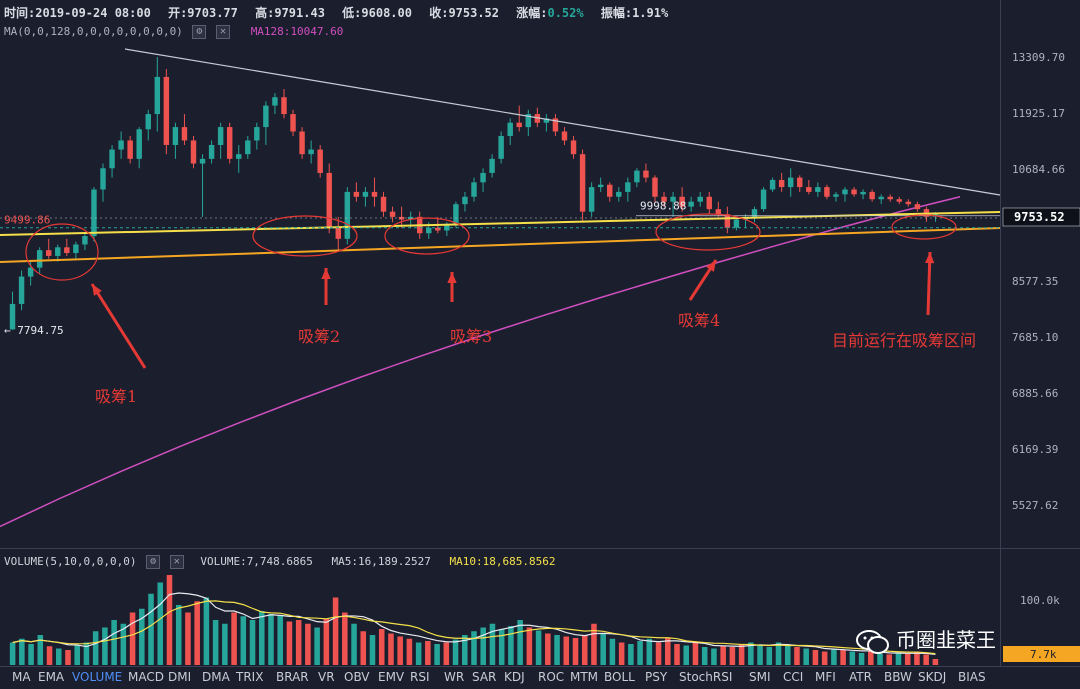 The width and height of the screenshot is (1080, 689). Describe the element at coordinates (250, 677) in the screenshot. I see `tab-trix: TRIX` at that location.